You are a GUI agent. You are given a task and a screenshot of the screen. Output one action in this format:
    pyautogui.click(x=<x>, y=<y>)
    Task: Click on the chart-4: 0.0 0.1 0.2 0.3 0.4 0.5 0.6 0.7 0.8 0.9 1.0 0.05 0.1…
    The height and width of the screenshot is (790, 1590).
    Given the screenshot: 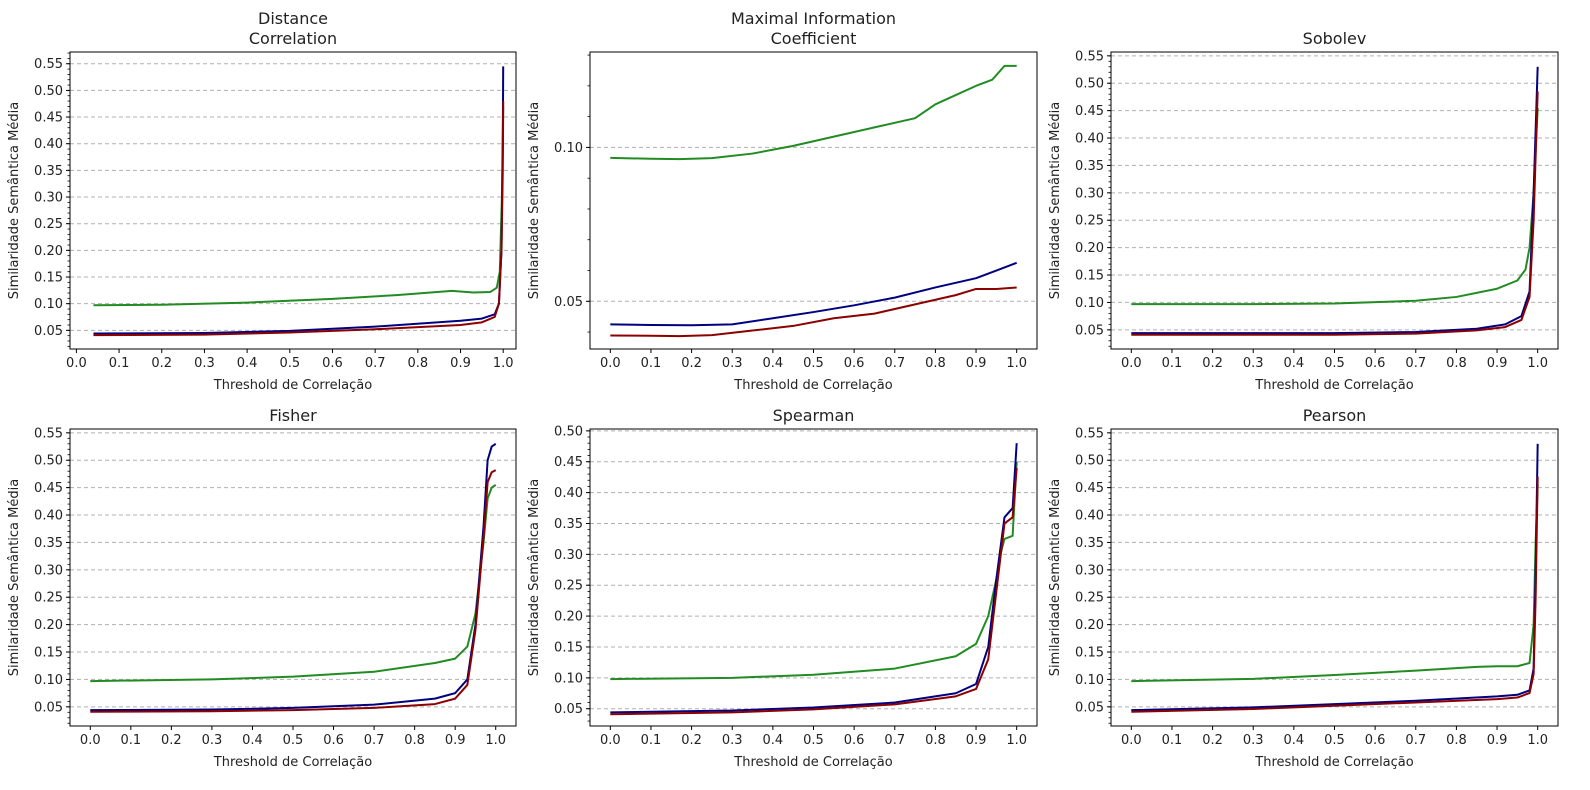 What is the action you would take?
    pyautogui.click(x=262, y=588)
    